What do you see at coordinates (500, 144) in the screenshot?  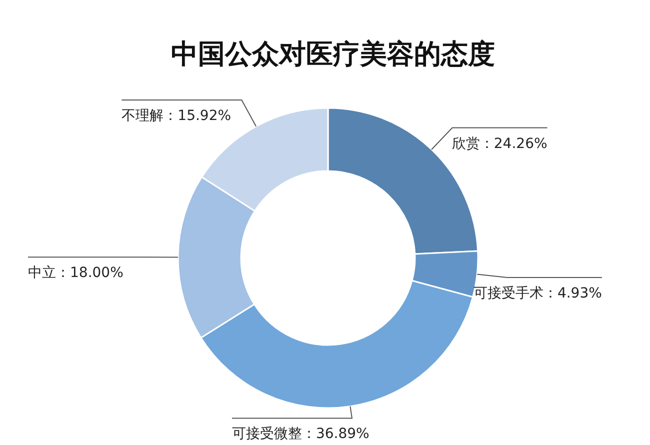 I see `slice-label: 欣赏：24.26%` at bounding box center [500, 144].